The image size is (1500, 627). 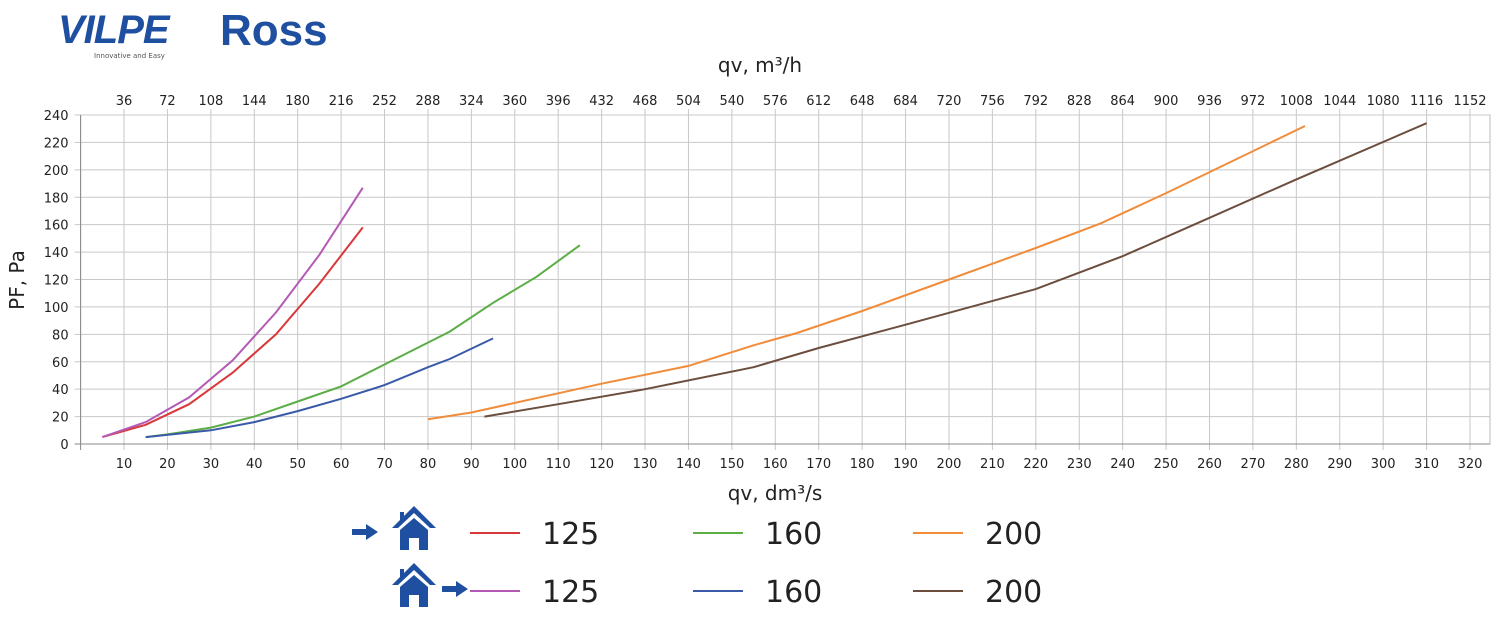 I want to click on y-tick-label: 40, so click(x=60, y=390).